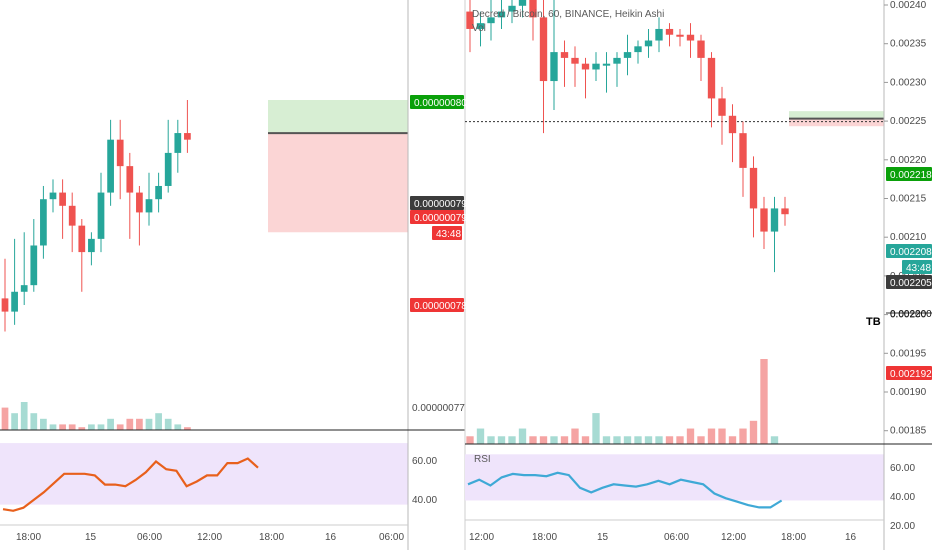 Image resolution: width=932 pixels, height=550 pixels. What do you see at coordinates (271, 537) in the screenshot?
I see `left-time-tick: 18:00` at bounding box center [271, 537].